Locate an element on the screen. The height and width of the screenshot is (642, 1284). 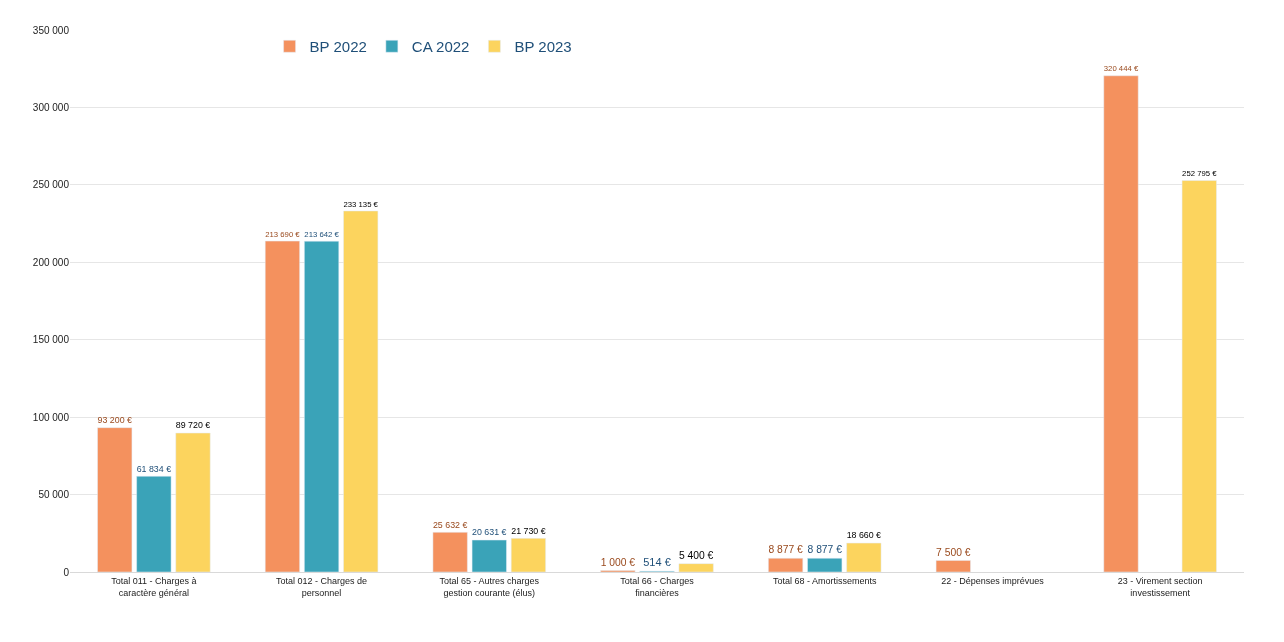
data-label: 7 500 € is located at coordinates (953, 552).